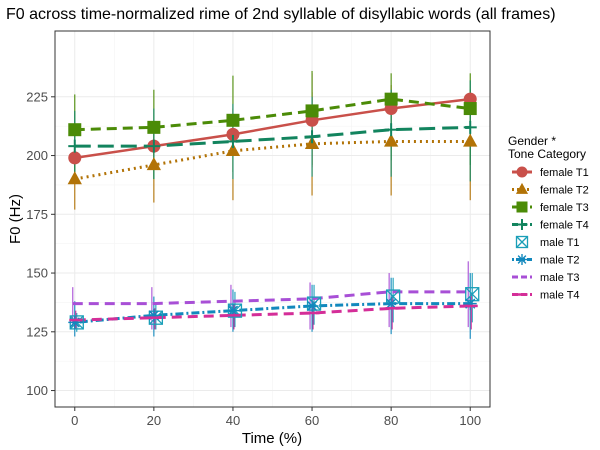 The height and width of the screenshot is (450, 600). What do you see at coordinates (37, 155) in the screenshot?
I see `y-tick-label: 200` at bounding box center [37, 155].